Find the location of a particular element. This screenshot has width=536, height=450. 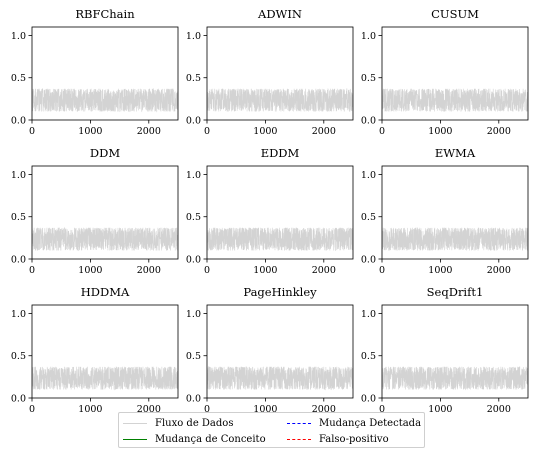

x-tick-label-ddm-2: 2000 is located at coordinates (149, 270).